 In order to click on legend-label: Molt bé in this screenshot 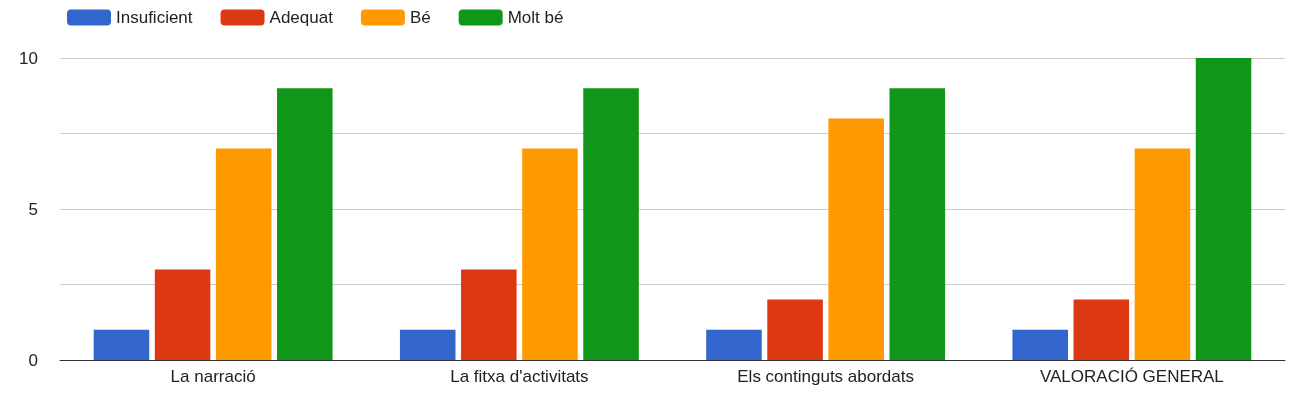, I will do `click(535, 17)`.